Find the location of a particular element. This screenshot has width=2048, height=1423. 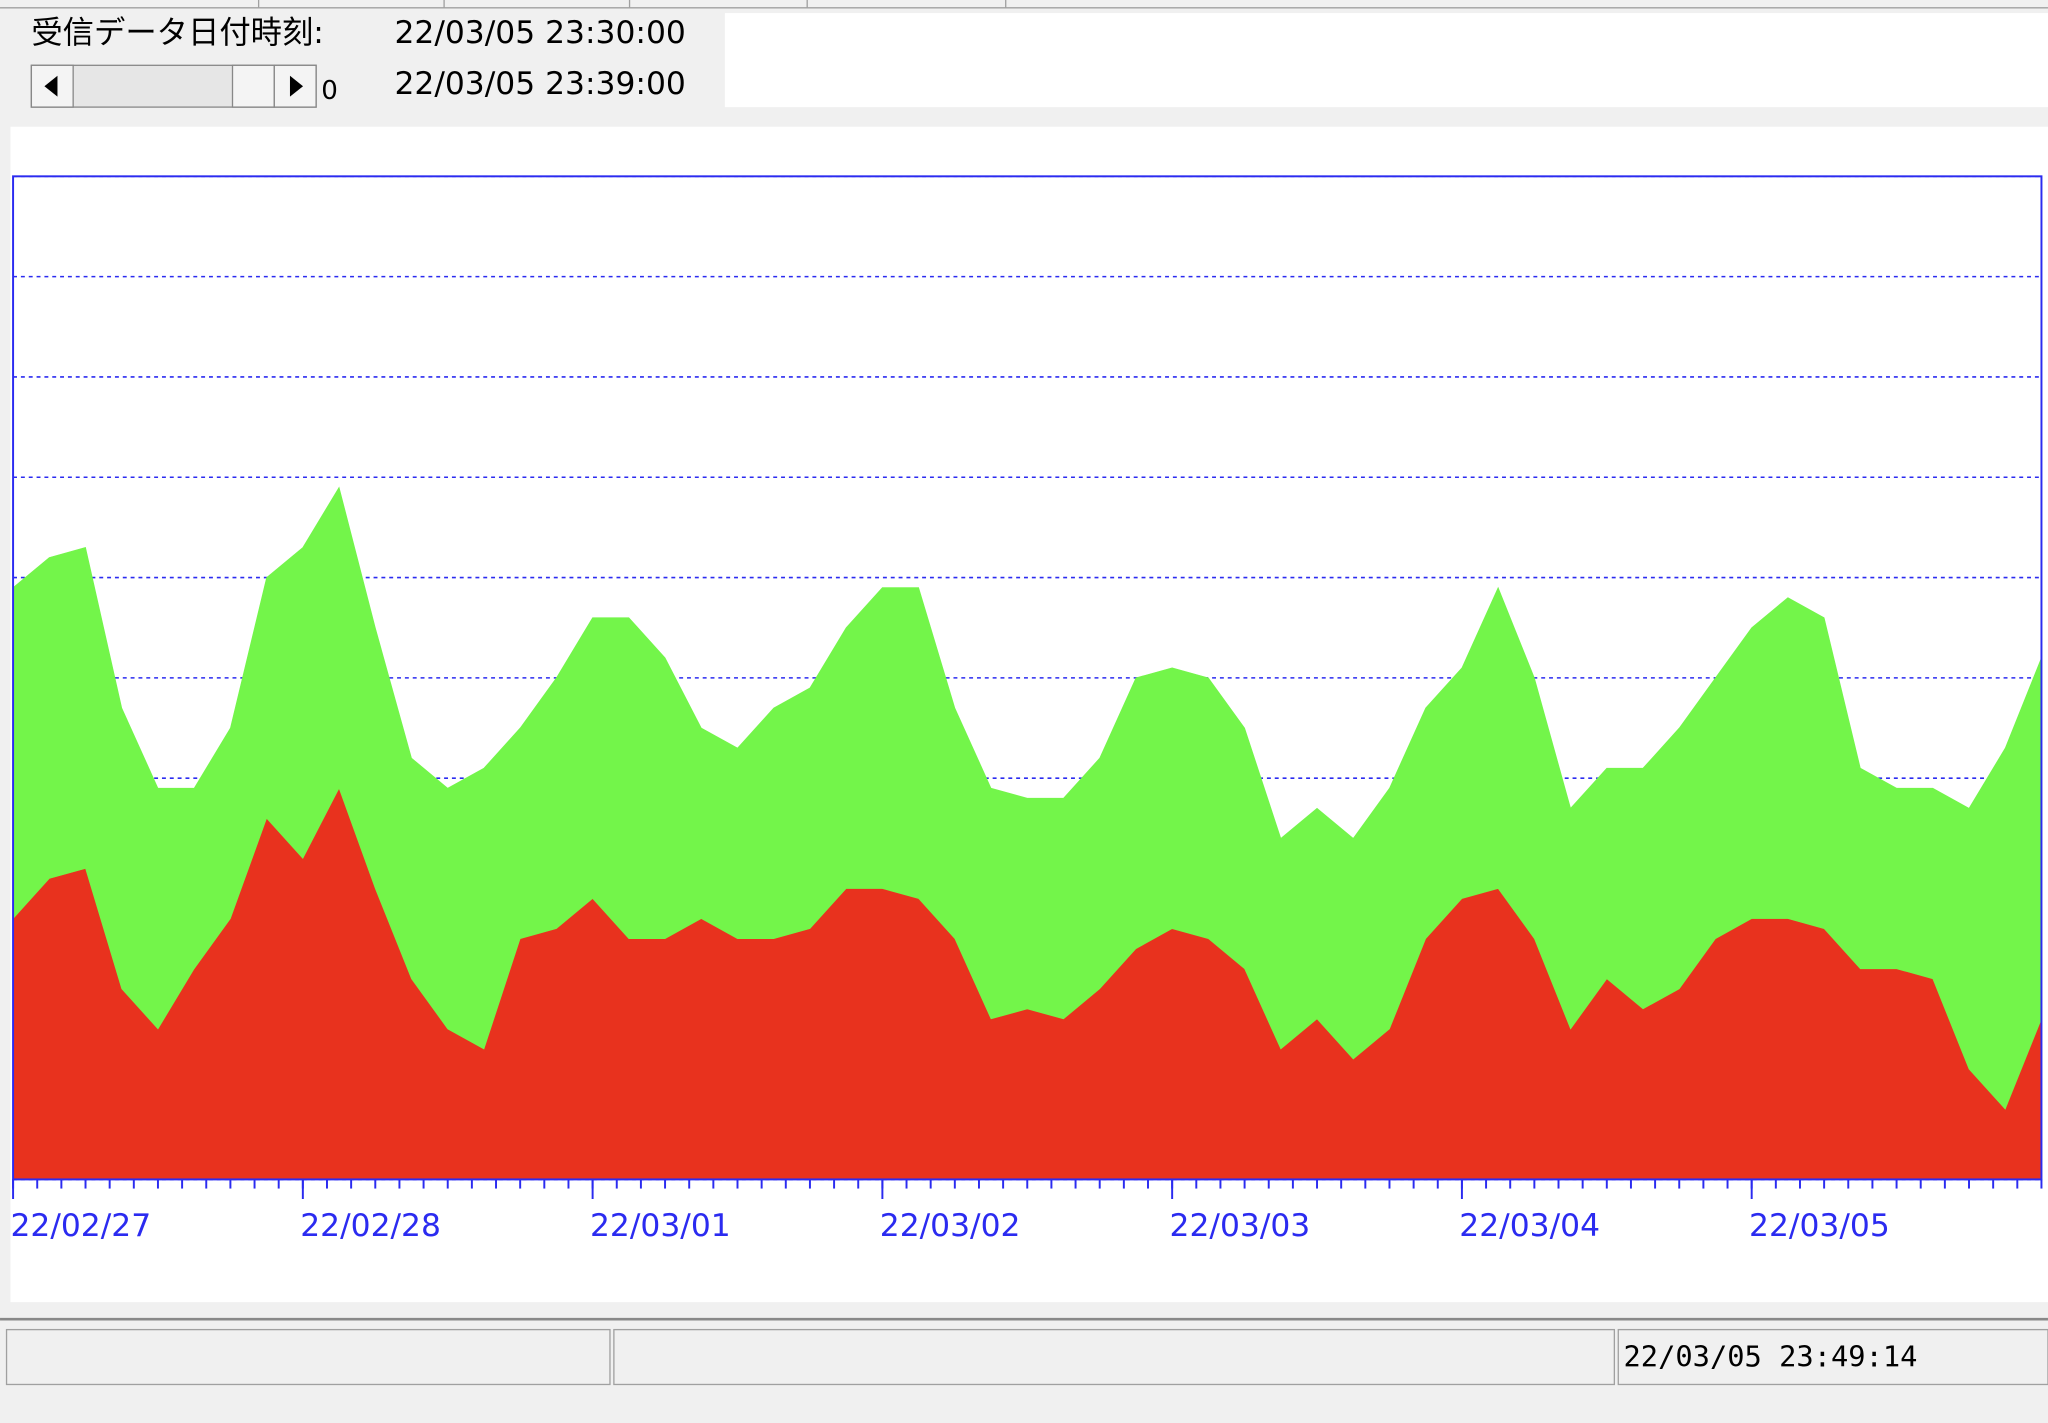

arrow-left is located at coordinates (51, 86).